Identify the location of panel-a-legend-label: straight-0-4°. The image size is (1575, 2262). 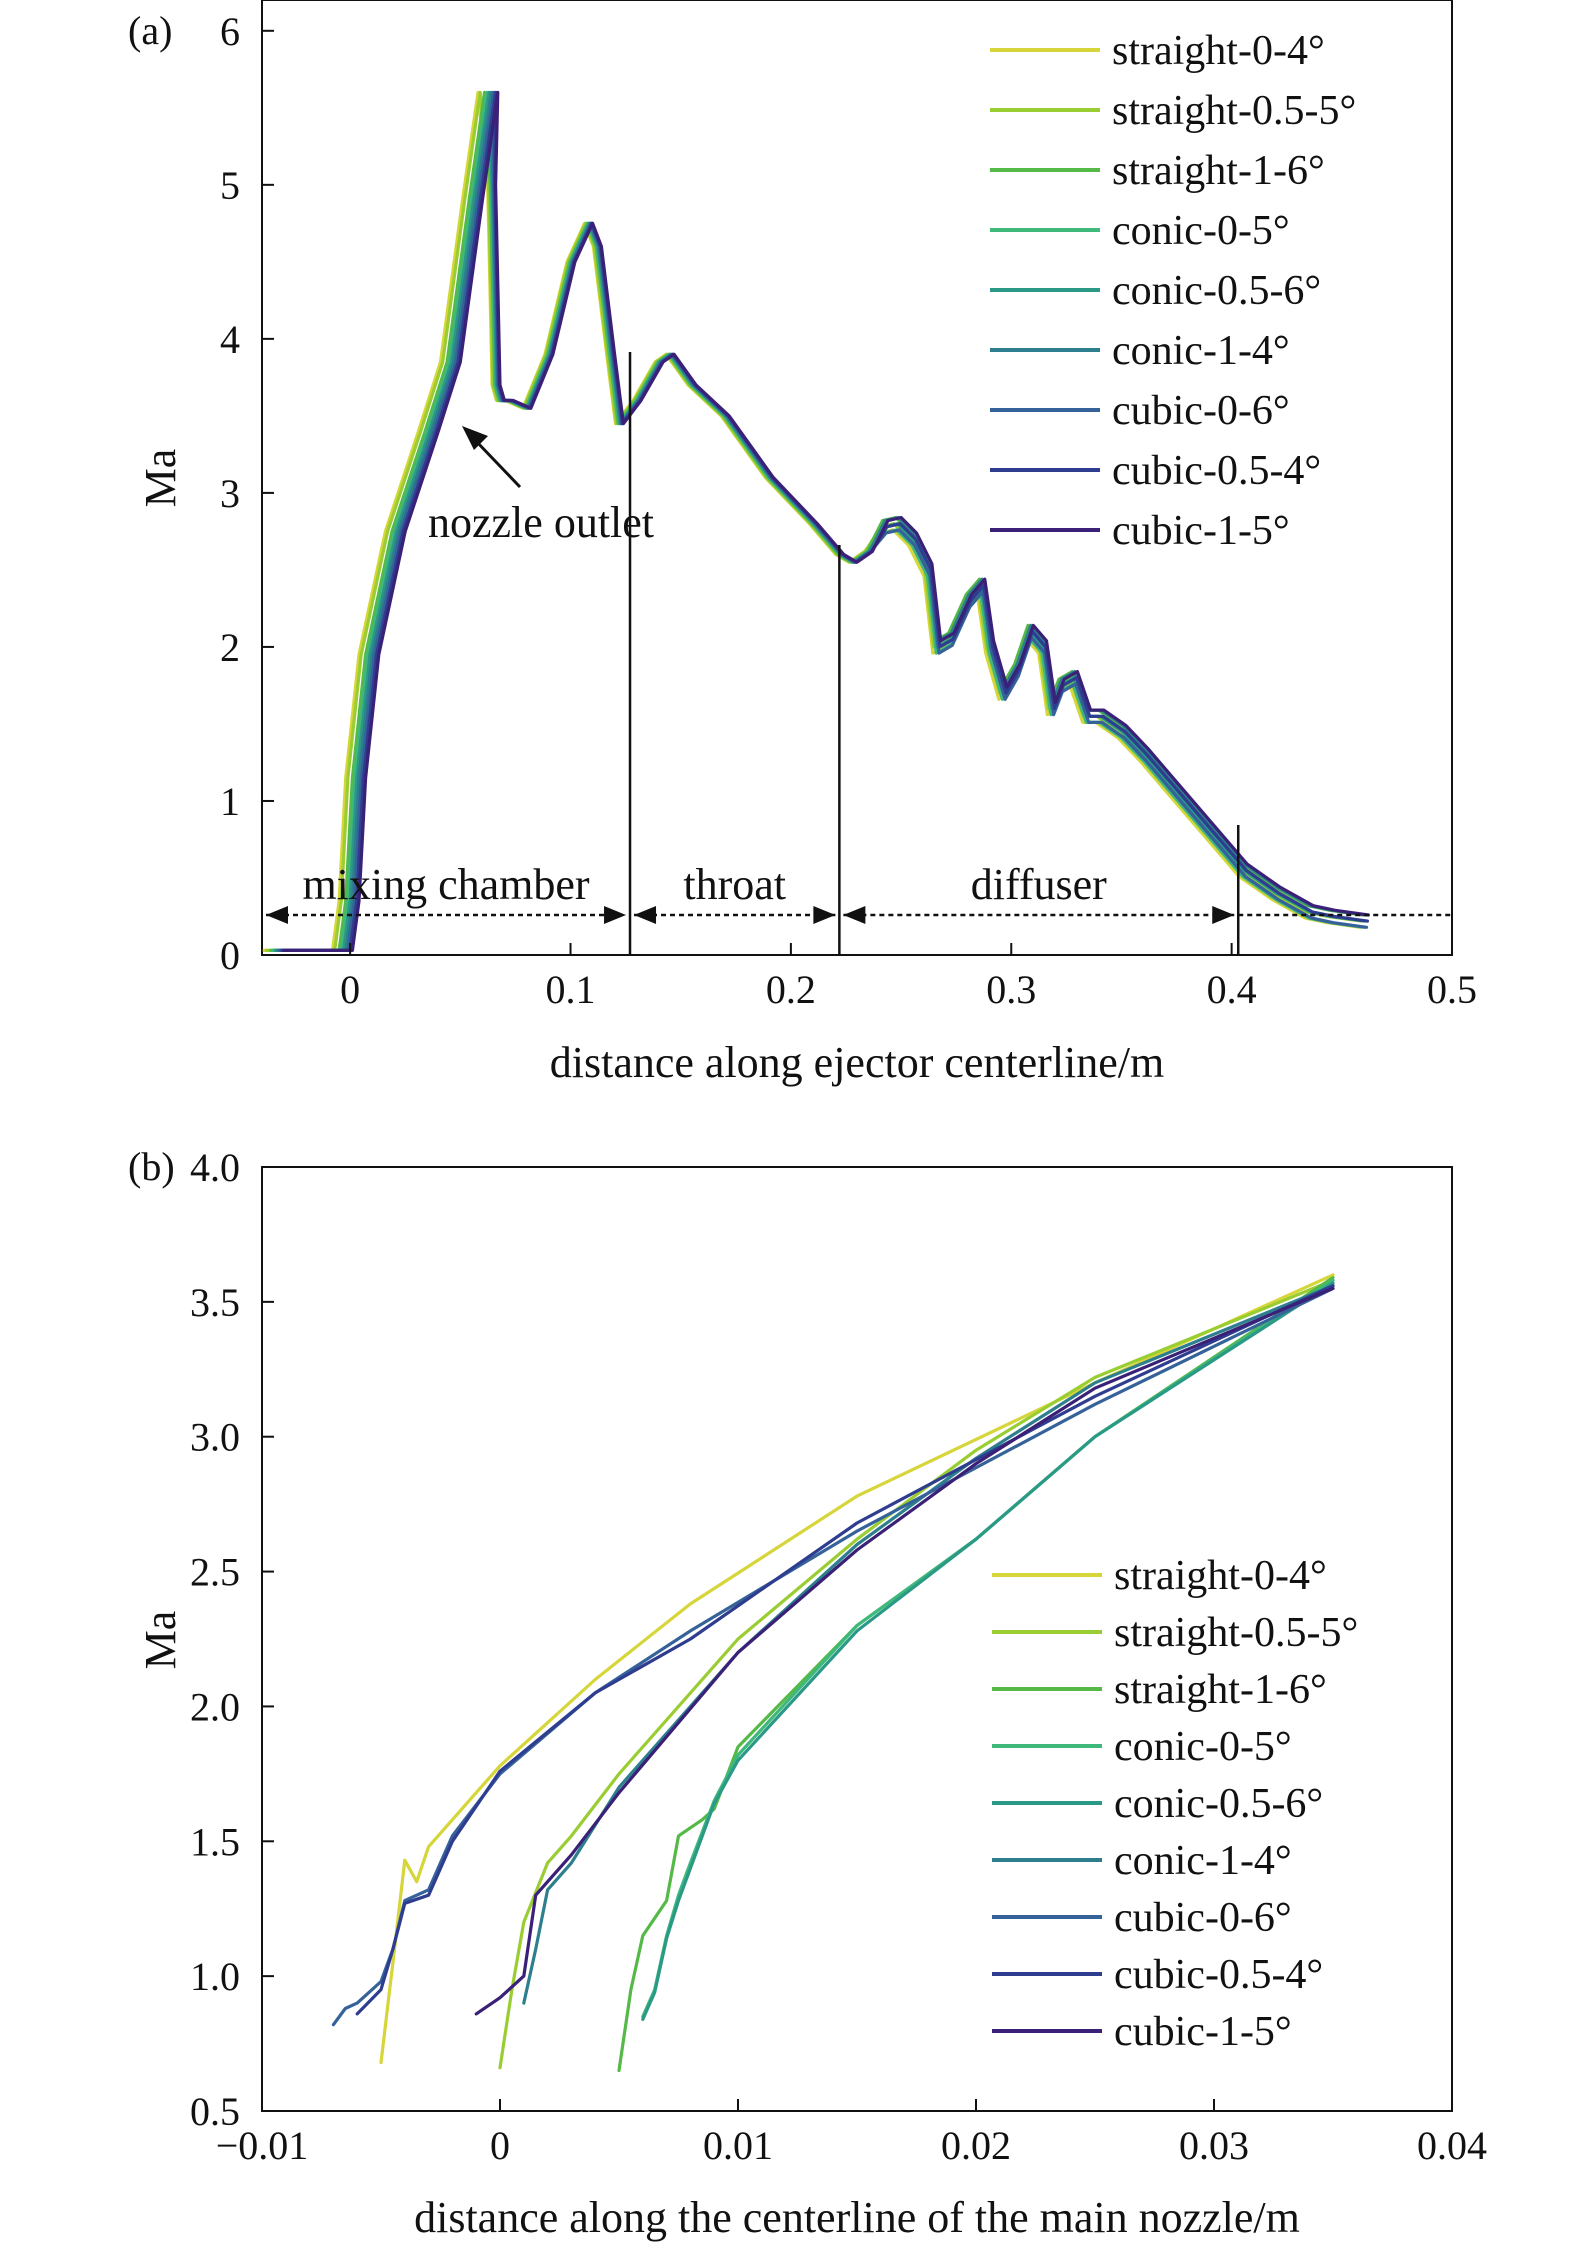
(1218, 51).